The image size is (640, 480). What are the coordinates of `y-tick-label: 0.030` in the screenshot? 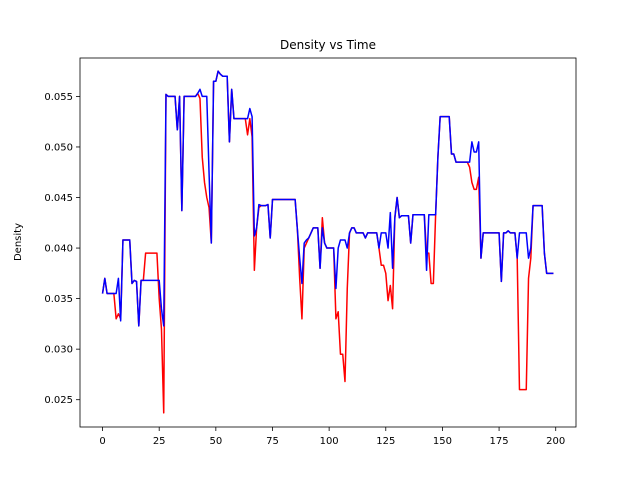 It's located at (58, 350).